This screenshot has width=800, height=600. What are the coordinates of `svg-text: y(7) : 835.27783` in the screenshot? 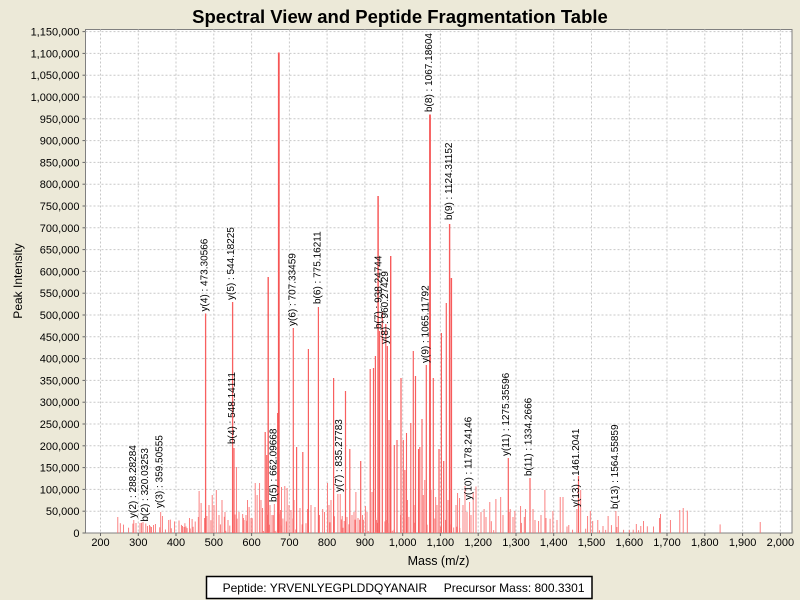 It's located at (339, 455).